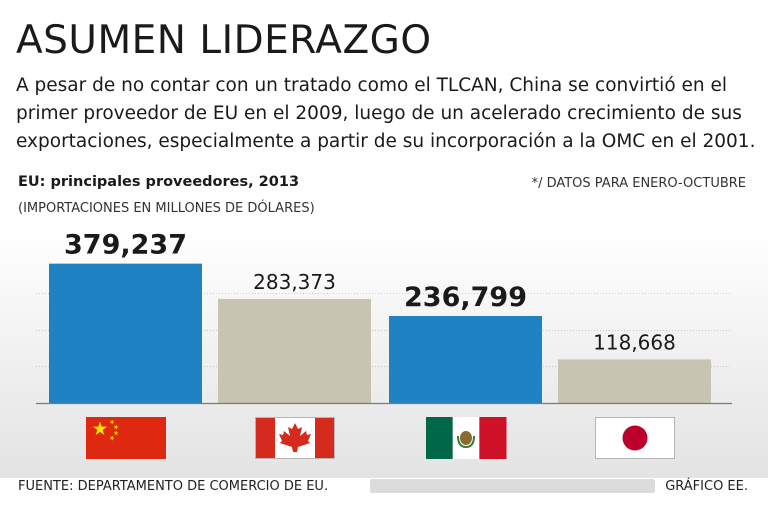 The width and height of the screenshot is (768, 509). I want to click on bar-canad, so click(294, 350).